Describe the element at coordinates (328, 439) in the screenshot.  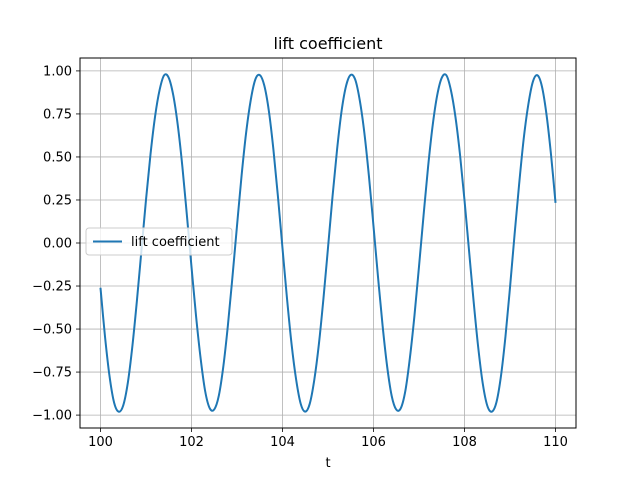
I see `x-axis-ticks: 100 102 104 106 108 110` at that location.